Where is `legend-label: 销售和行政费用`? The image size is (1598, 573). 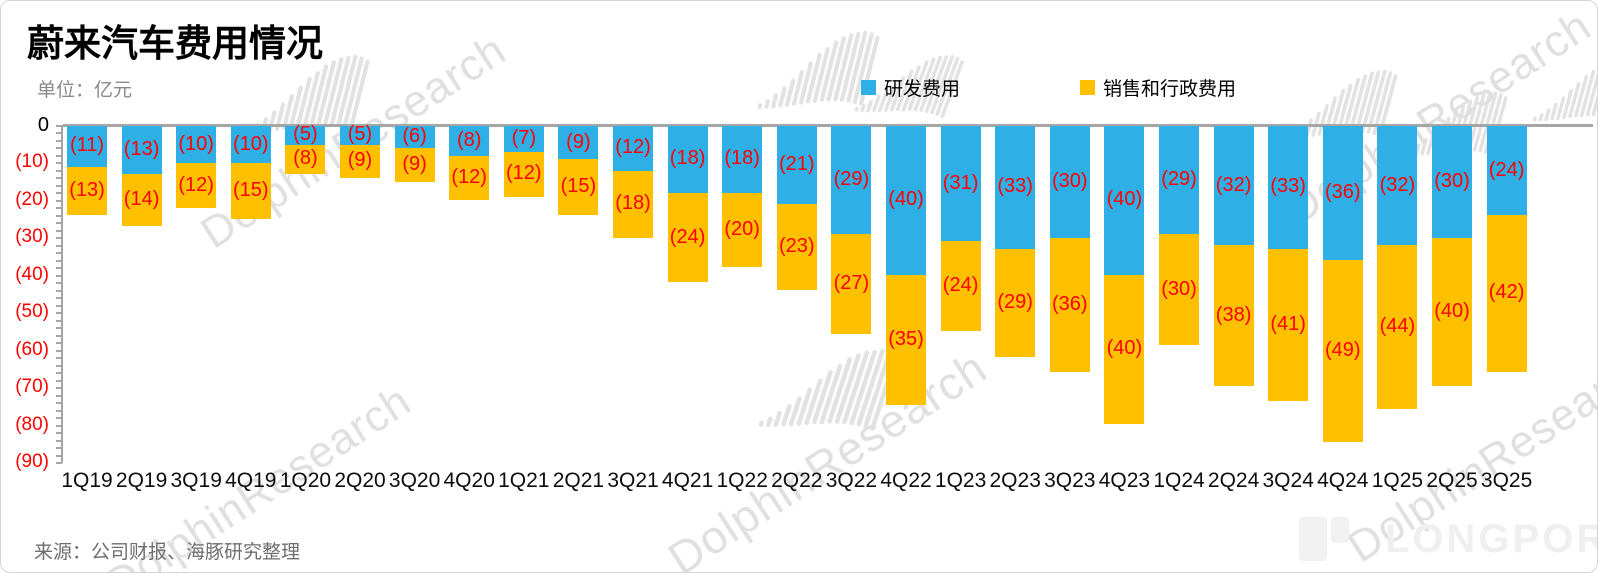 legend-label: 销售和行政费用 is located at coordinates (1170, 89).